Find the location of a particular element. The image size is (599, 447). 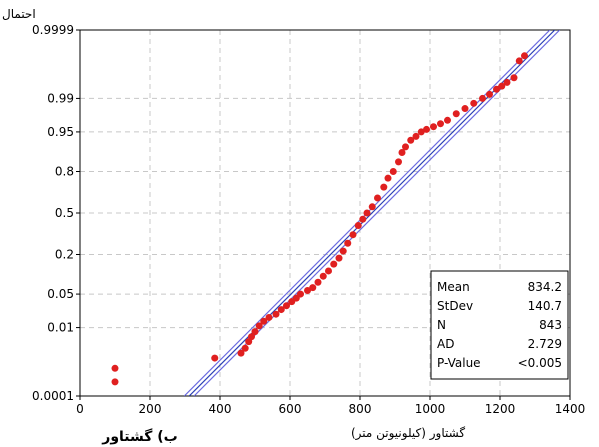

stat-label: AD is located at coordinates (445, 344).